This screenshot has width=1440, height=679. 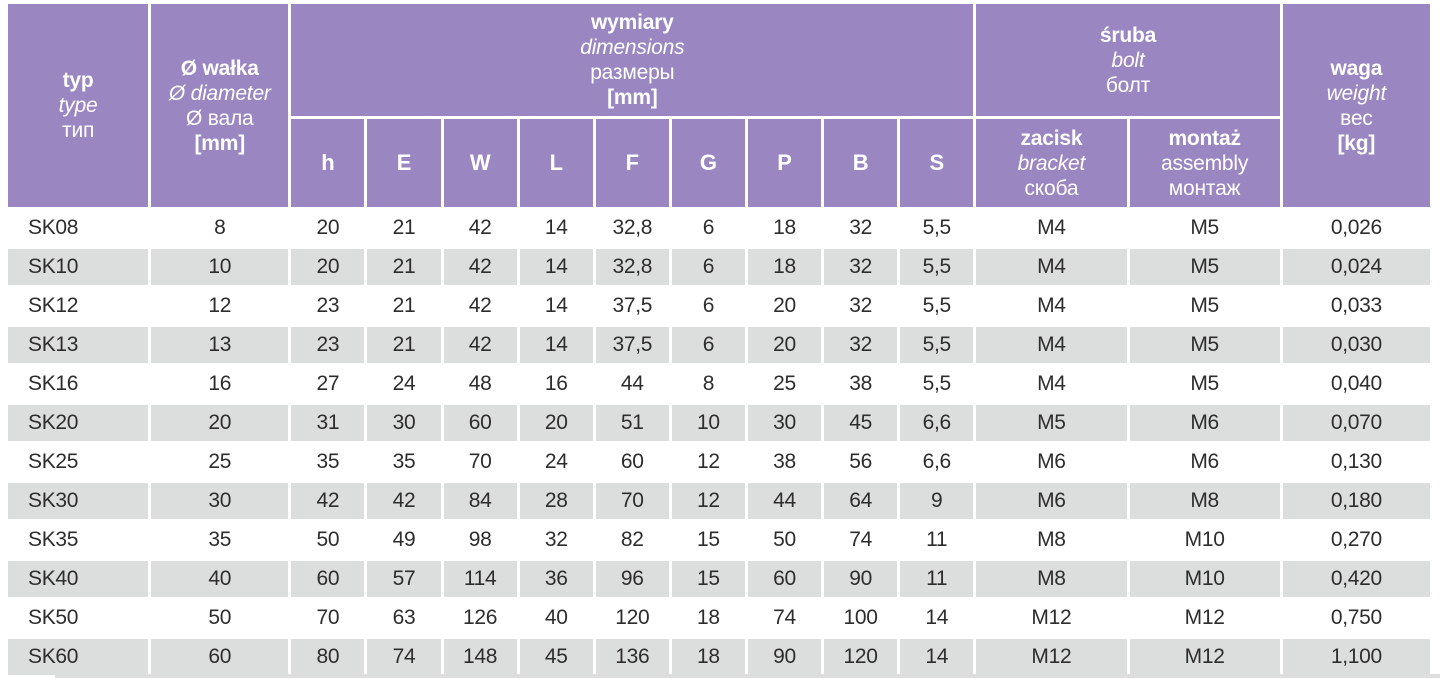 What do you see at coordinates (632, 22) in the screenshot?
I see `header-line: wymiary` at bounding box center [632, 22].